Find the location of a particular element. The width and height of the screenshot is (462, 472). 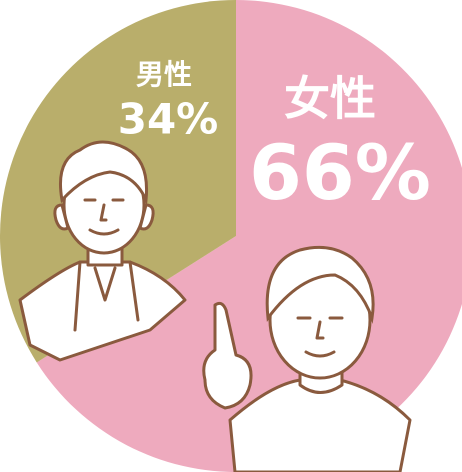

value-label: 34% is located at coordinates (168, 119).